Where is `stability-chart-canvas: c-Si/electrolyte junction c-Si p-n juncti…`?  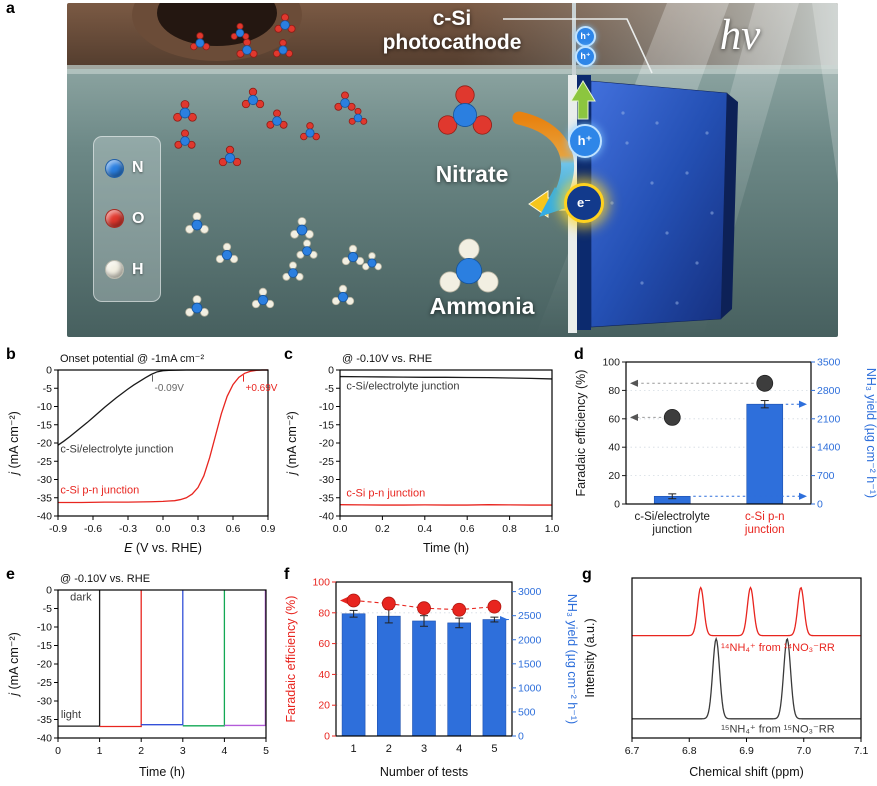
stability-chart-canvas: c-Si/electrolyte junction c-Si p-n juncti… is located at coordinates (422, 454).